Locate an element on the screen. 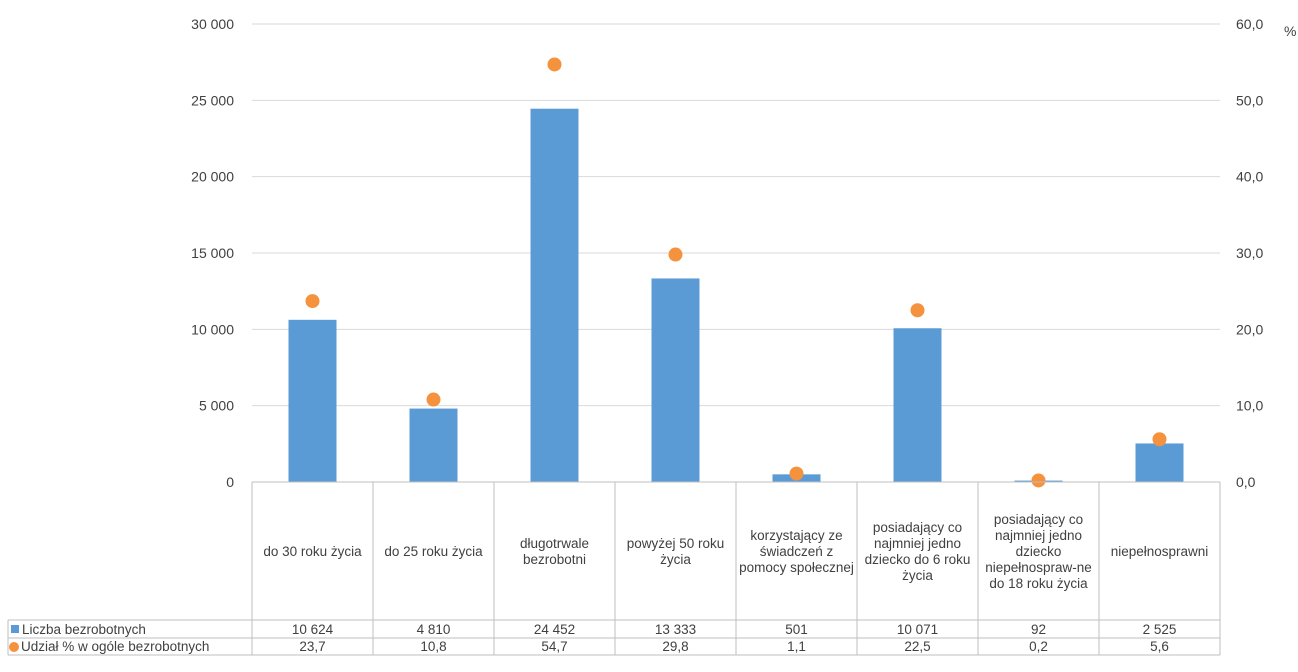  table-cell-share: 23,7 is located at coordinates (312, 646).